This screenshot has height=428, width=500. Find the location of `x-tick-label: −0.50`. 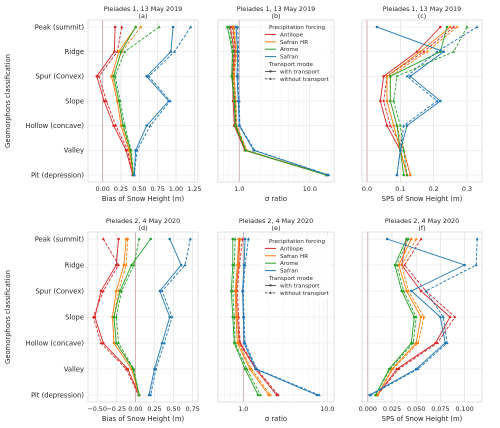

x-tick-label: −0.50 is located at coordinates (97, 409).